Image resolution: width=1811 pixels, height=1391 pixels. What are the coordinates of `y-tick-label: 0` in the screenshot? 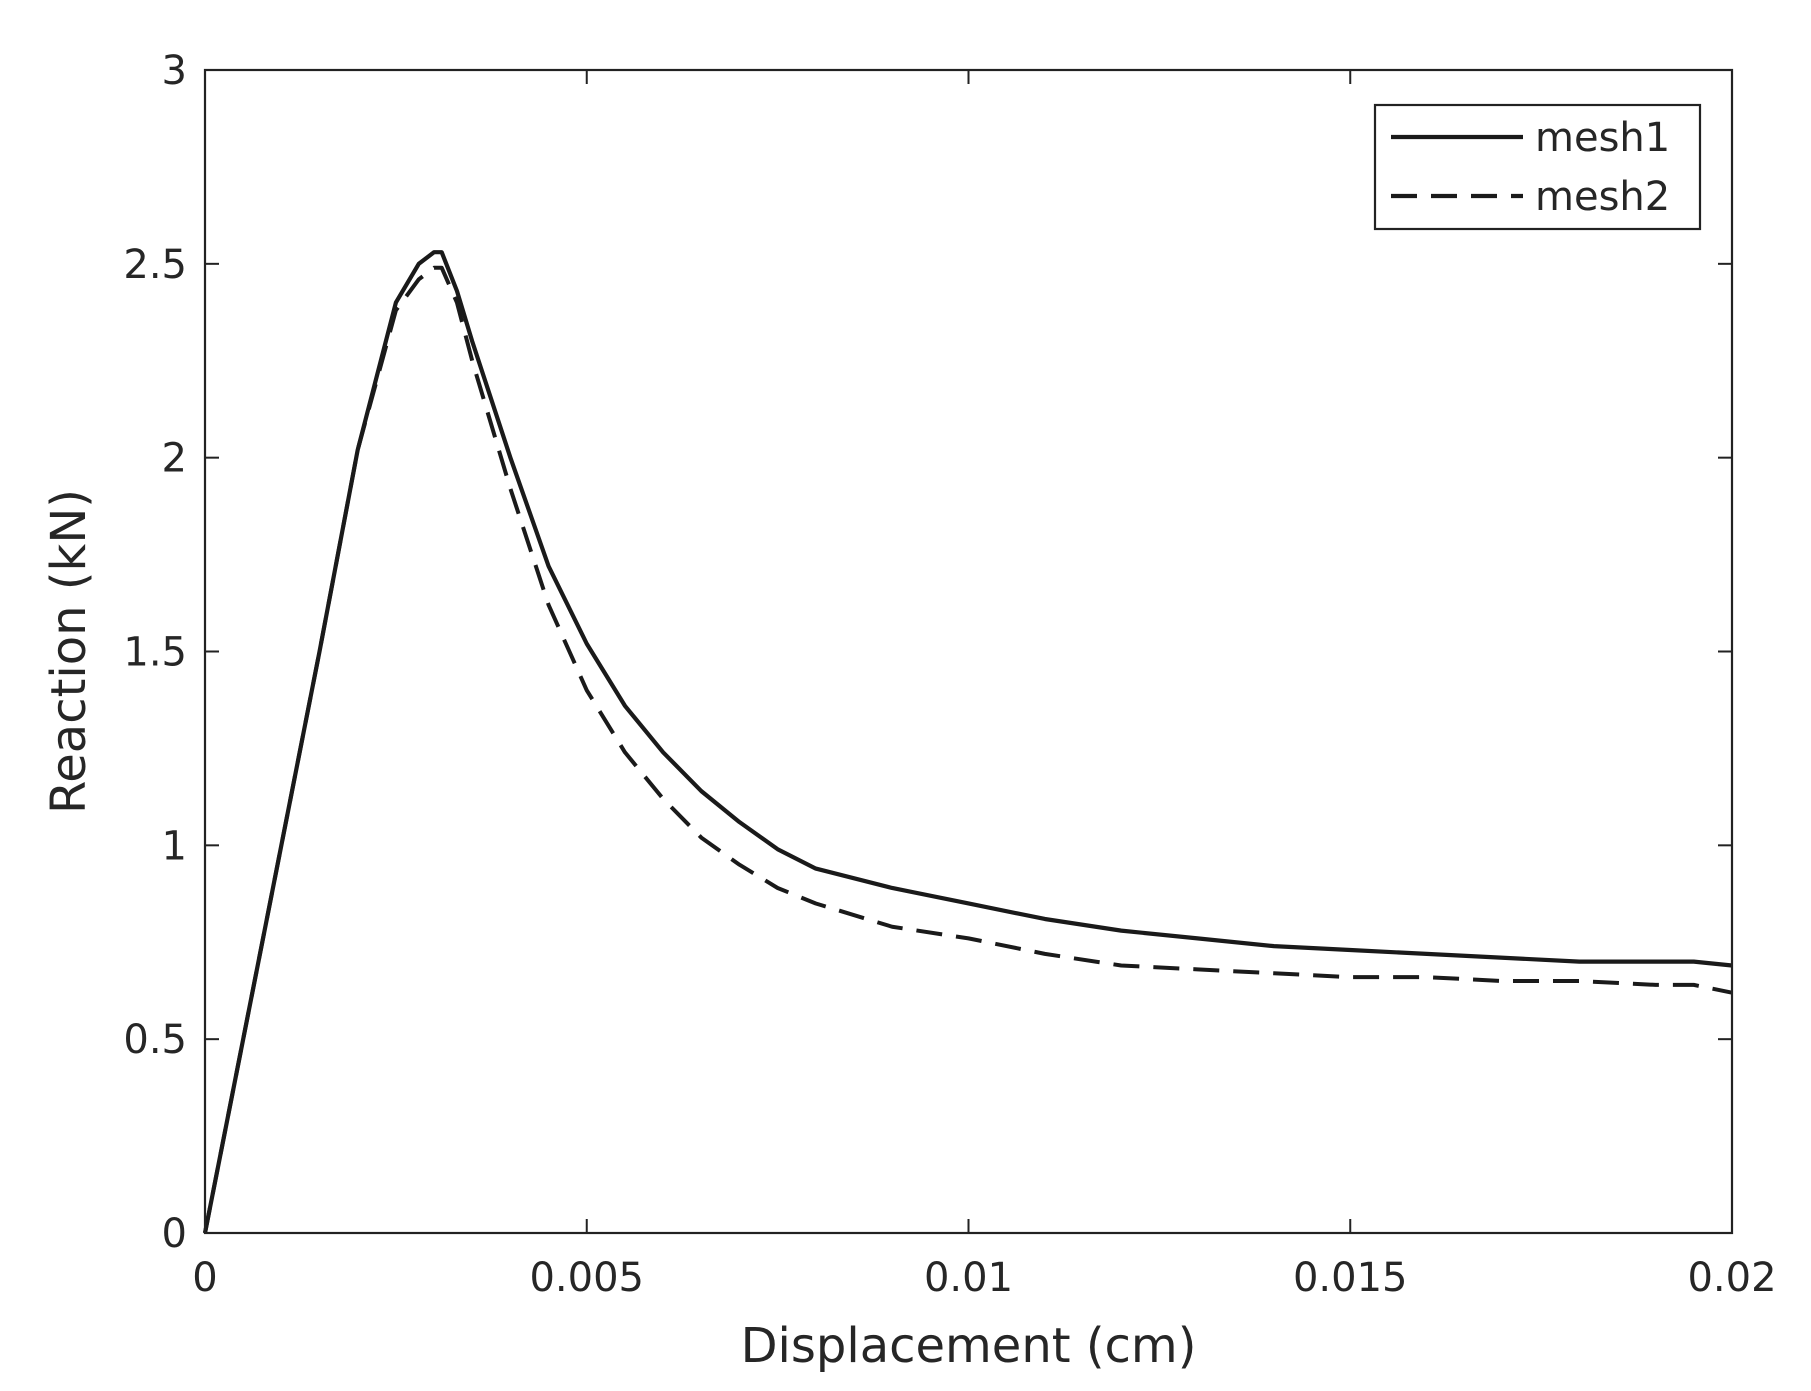 It's located at (174, 1234).